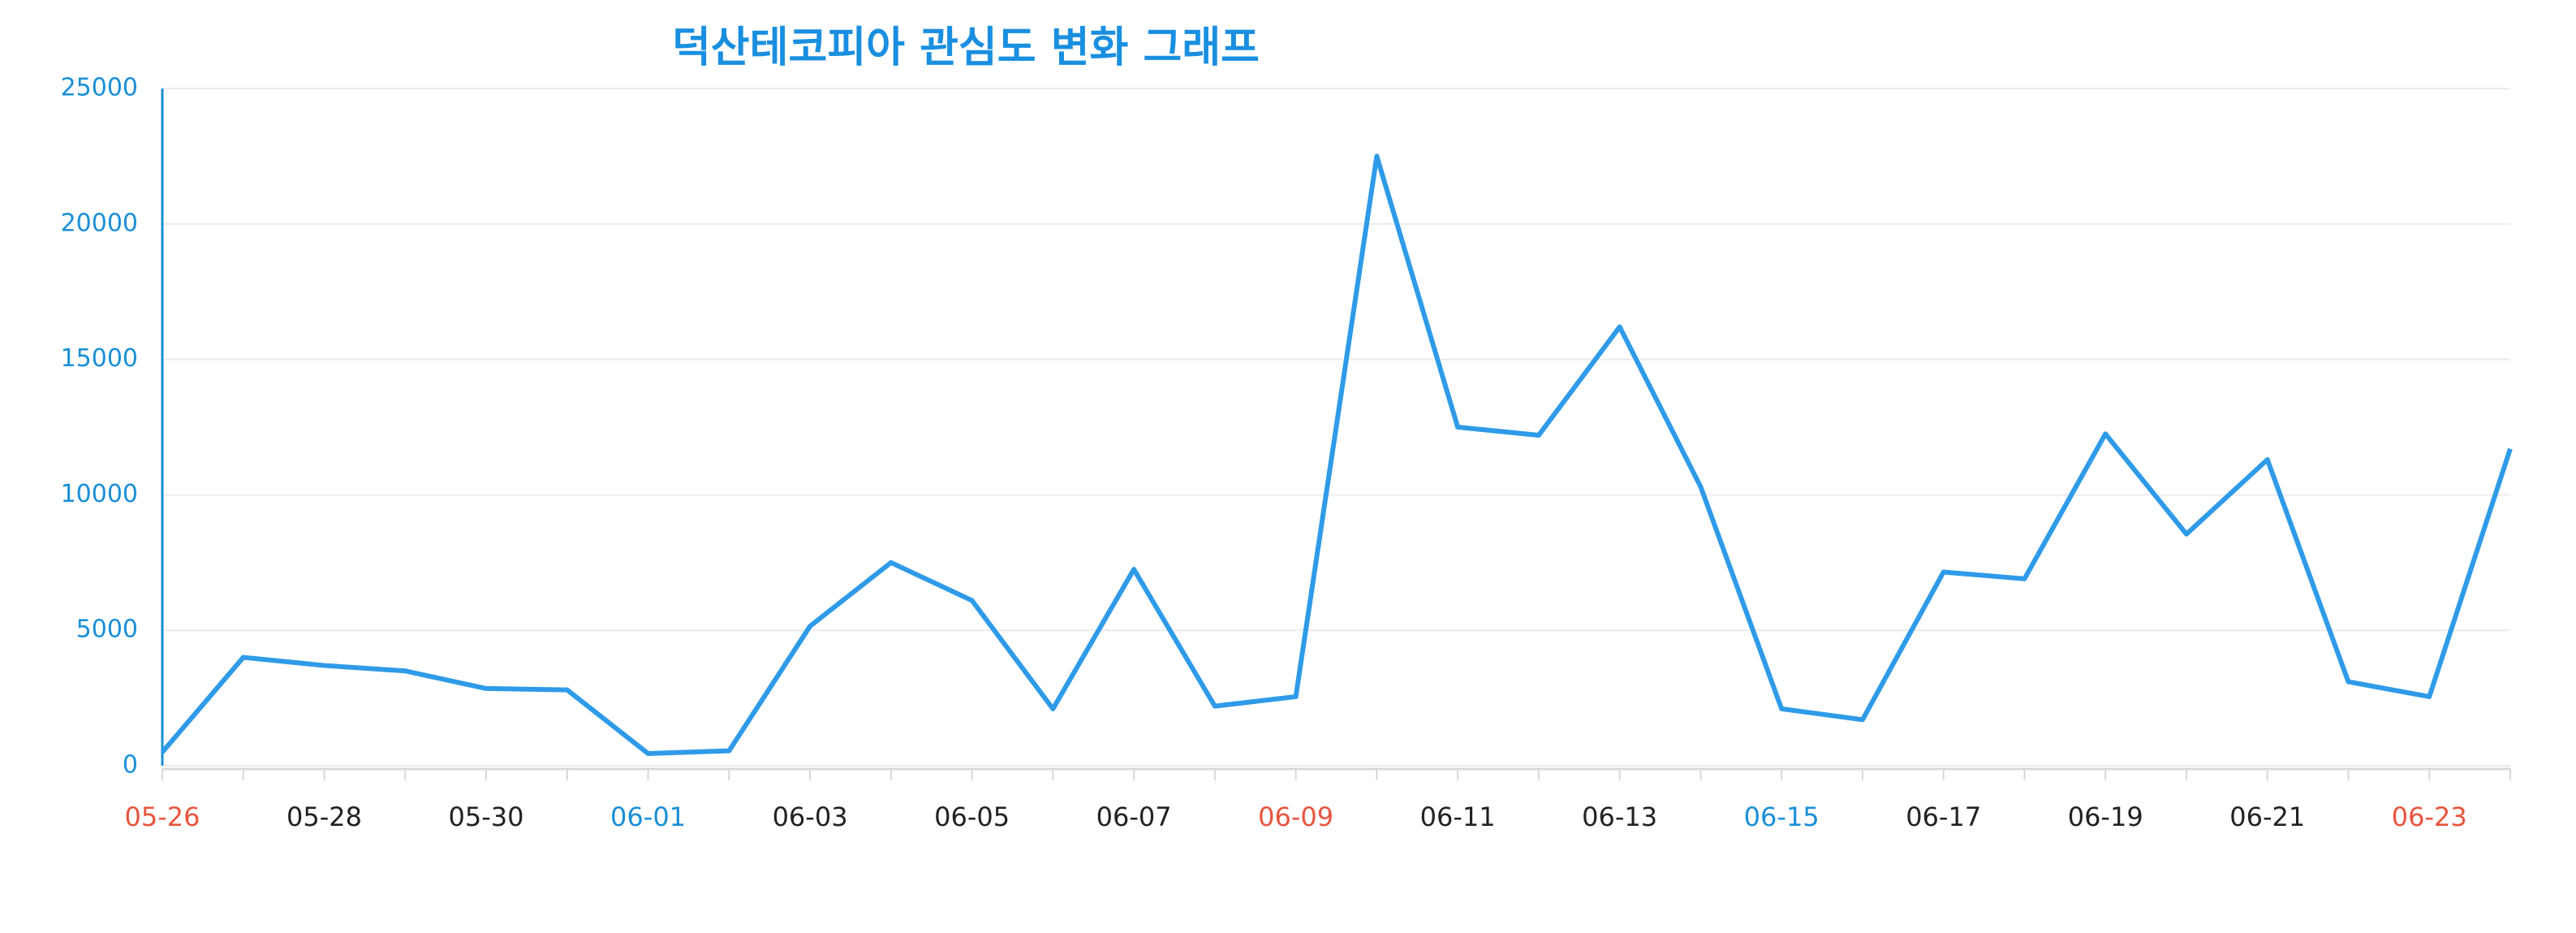 The width and height of the screenshot is (2576, 933). What do you see at coordinates (100, 494) in the screenshot?
I see `y-tick-label: 10000` at bounding box center [100, 494].